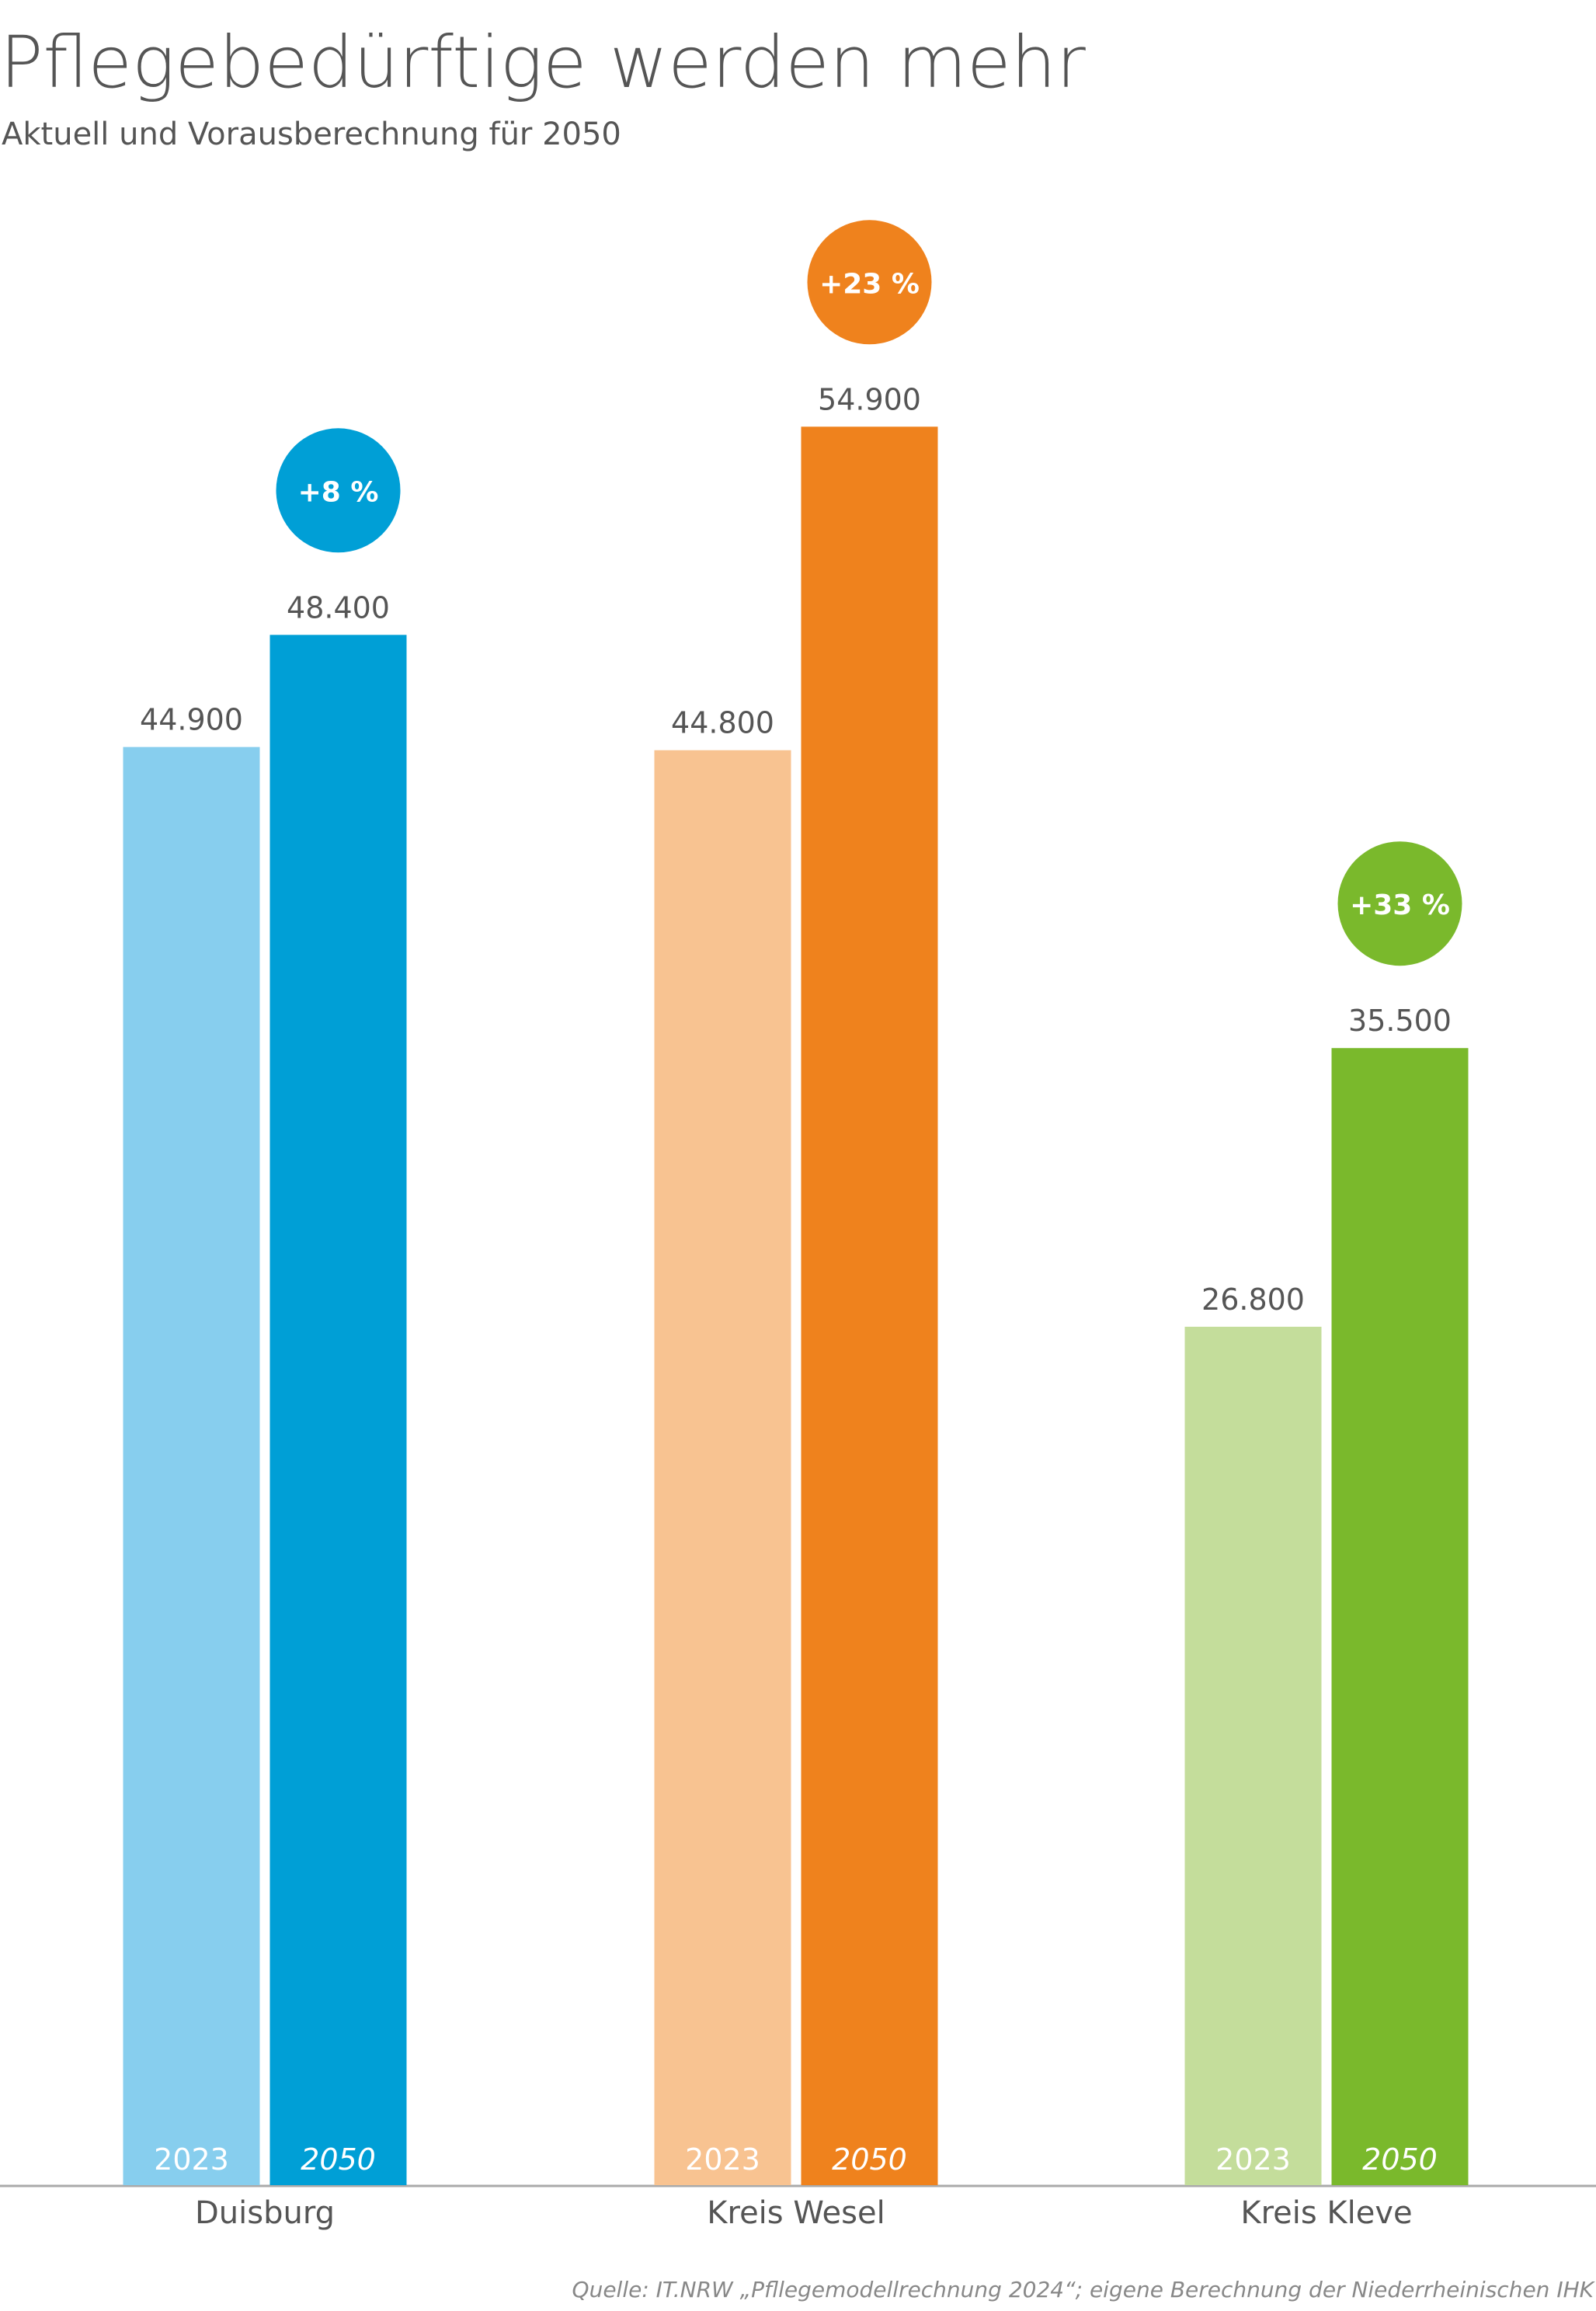  Describe the element at coordinates (311, 134) in the screenshot. I see `chart-subtitle: Aktuell und Vorausberechnung für 2050` at that location.